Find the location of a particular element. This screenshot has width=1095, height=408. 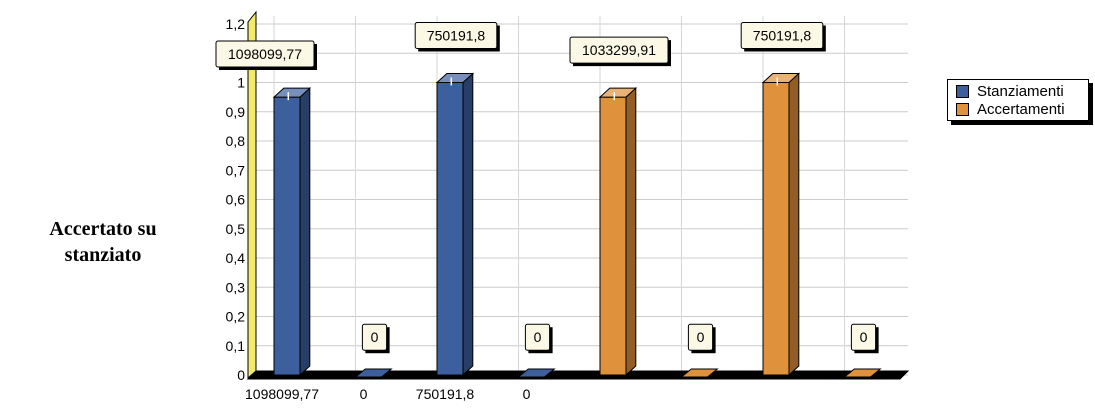

legend-label-stanziamenti: Stanziamenti is located at coordinates (1020, 91).